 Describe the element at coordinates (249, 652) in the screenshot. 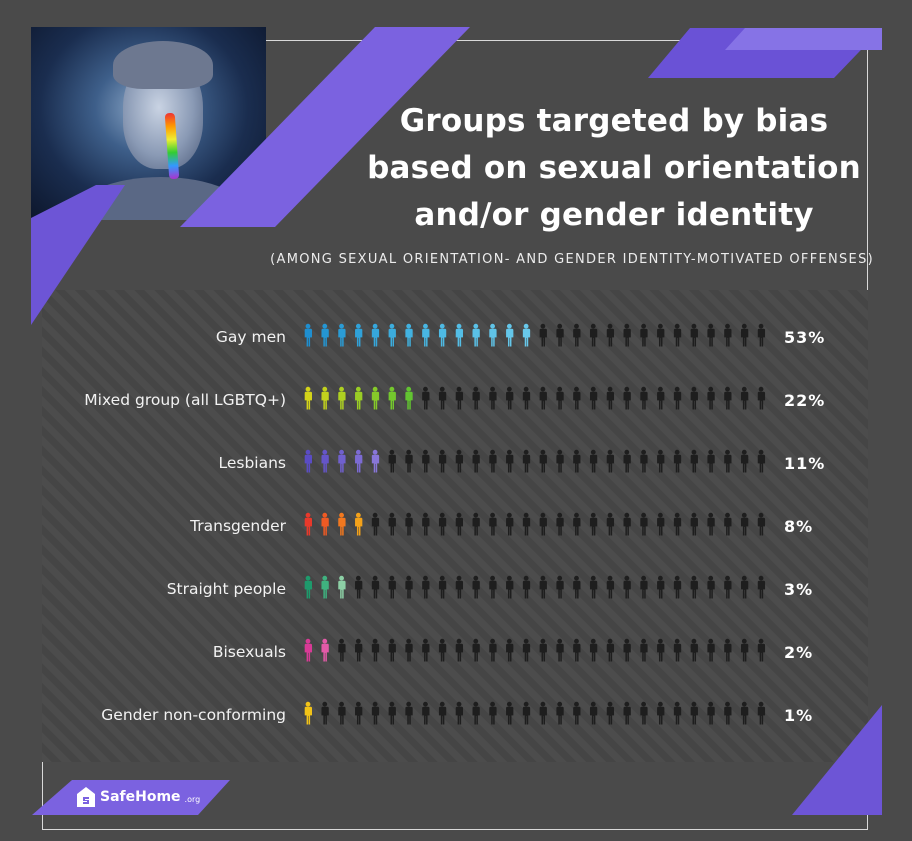

I see `category-label: Bisexuals` at that location.